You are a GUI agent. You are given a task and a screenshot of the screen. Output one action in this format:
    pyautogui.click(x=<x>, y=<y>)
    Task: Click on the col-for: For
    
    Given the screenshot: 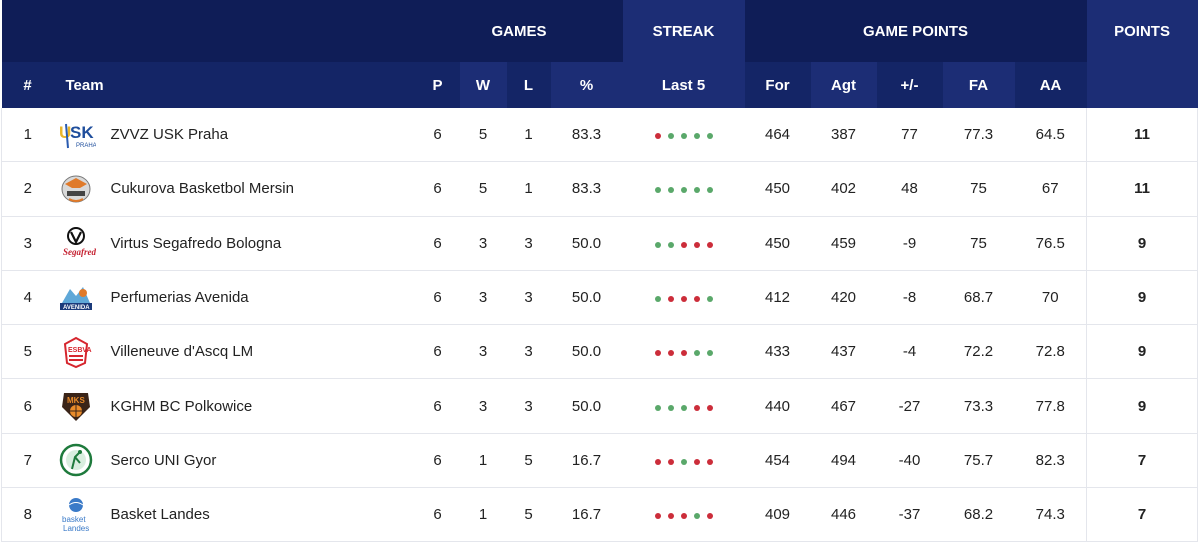 What is the action you would take?
    pyautogui.click(x=777, y=85)
    